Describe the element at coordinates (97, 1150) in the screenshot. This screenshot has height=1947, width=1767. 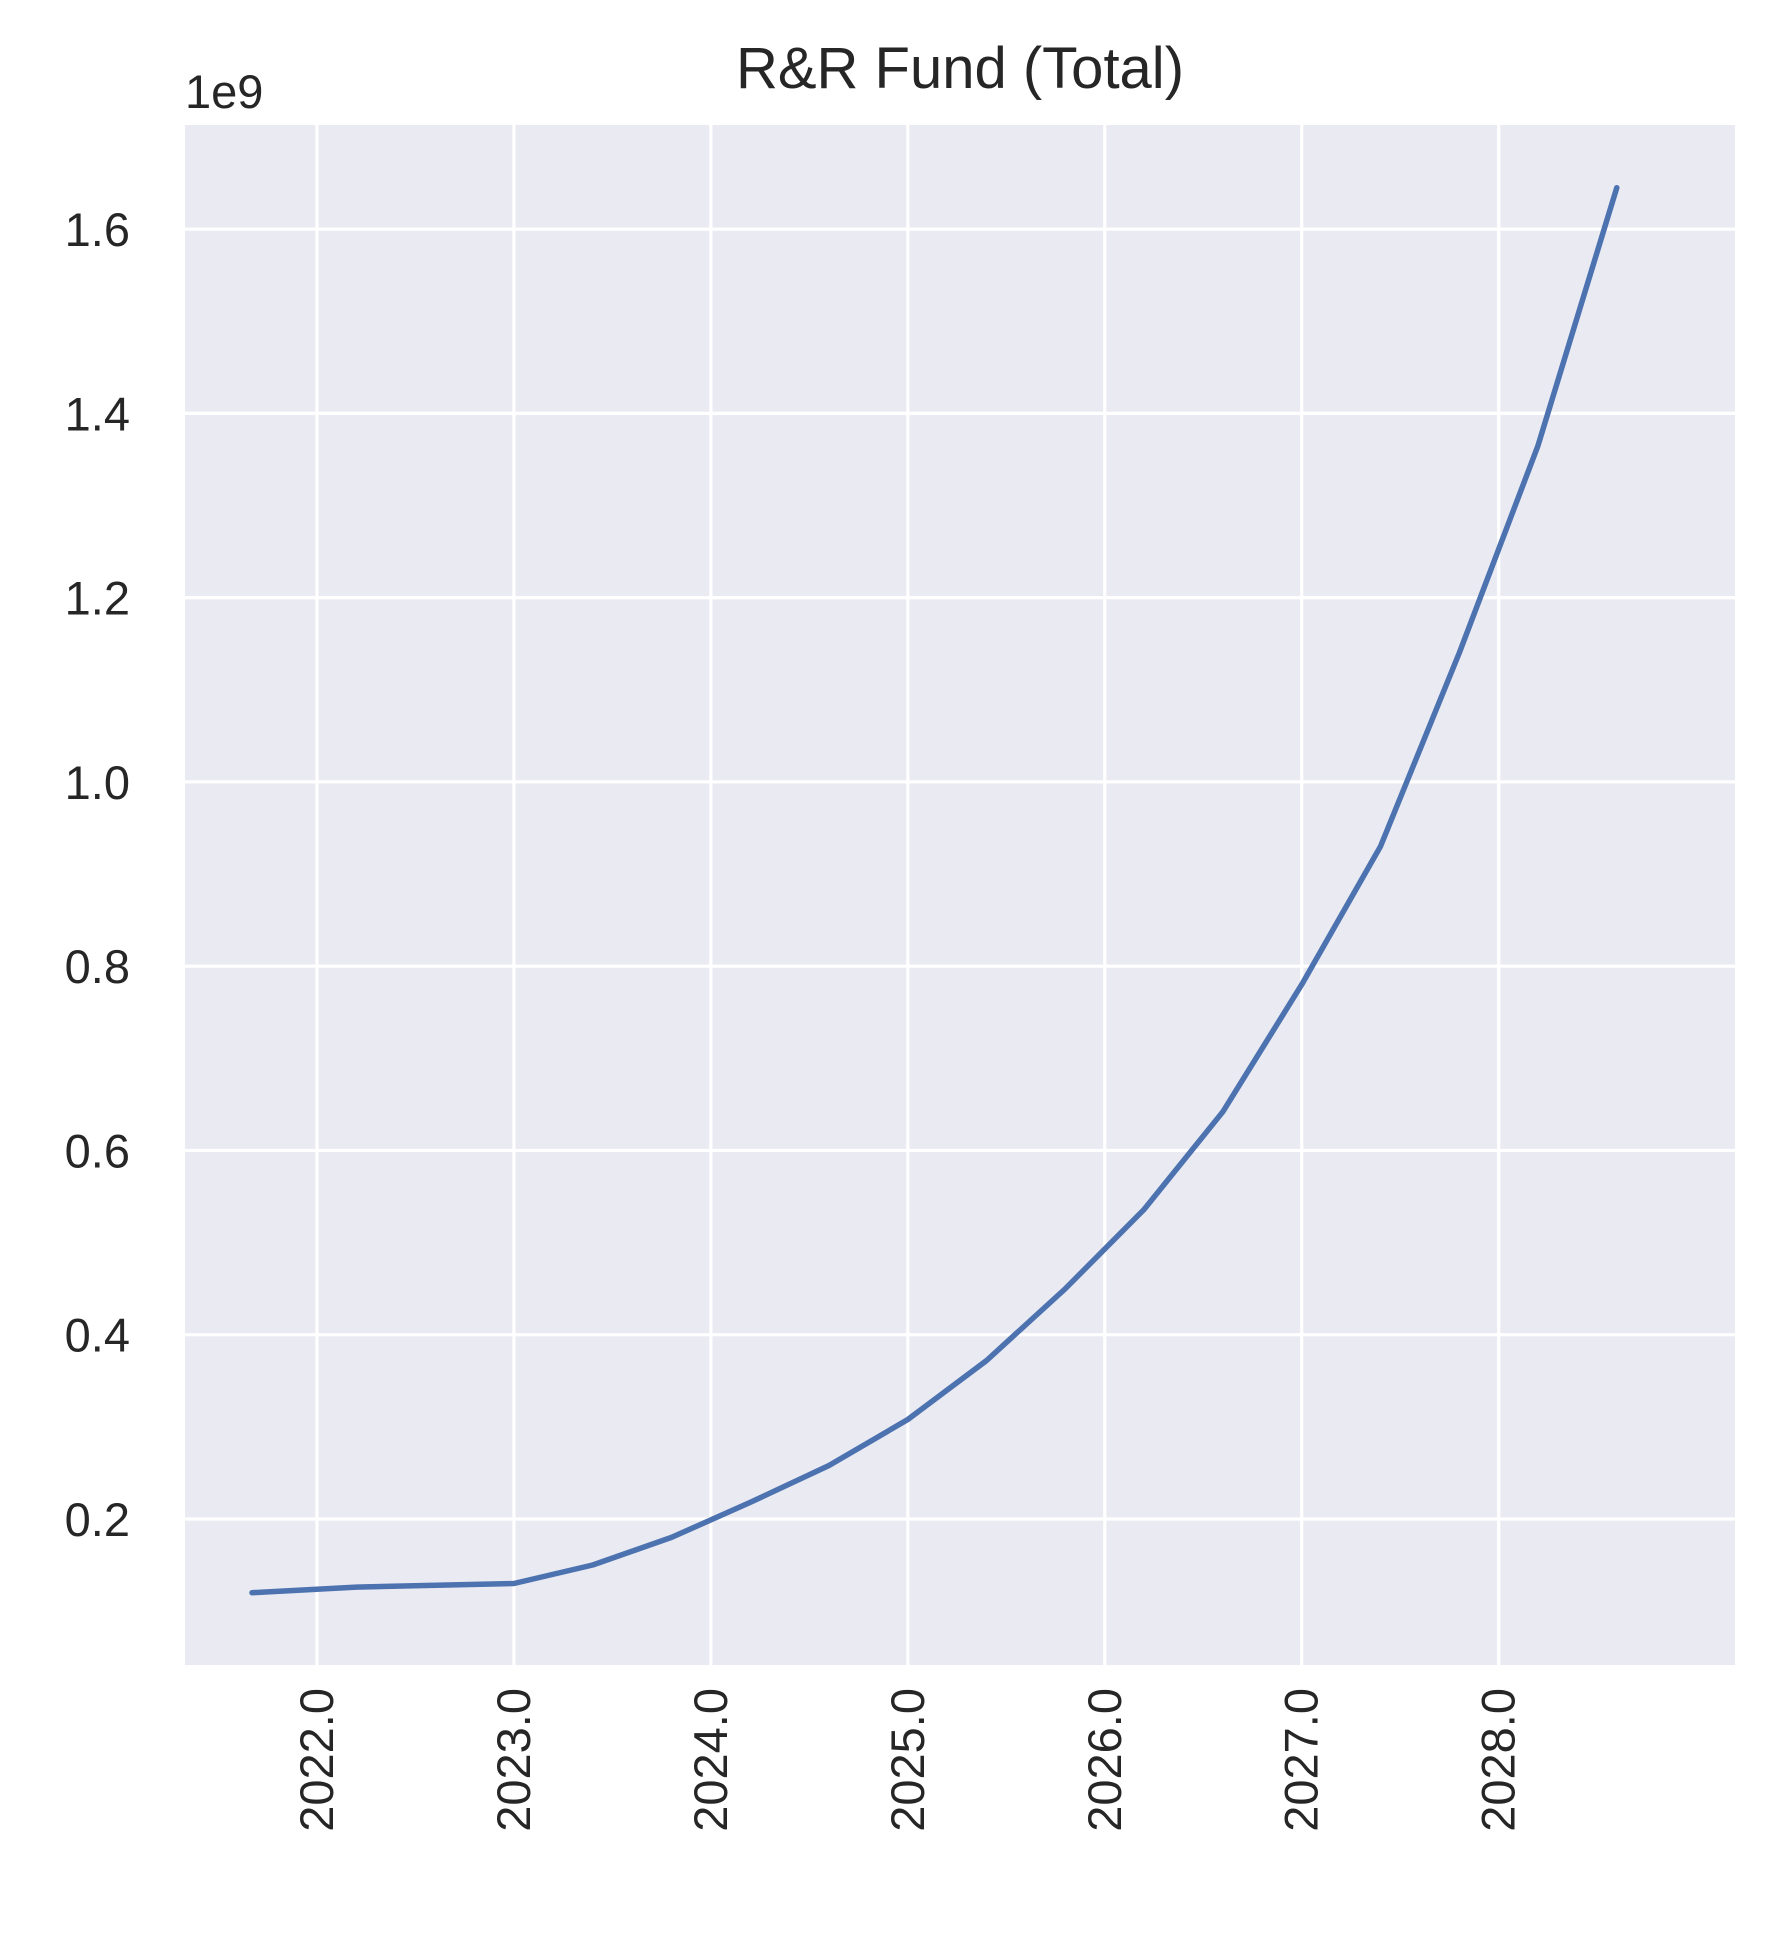
I see `y-tick-label: 0.6` at that location.